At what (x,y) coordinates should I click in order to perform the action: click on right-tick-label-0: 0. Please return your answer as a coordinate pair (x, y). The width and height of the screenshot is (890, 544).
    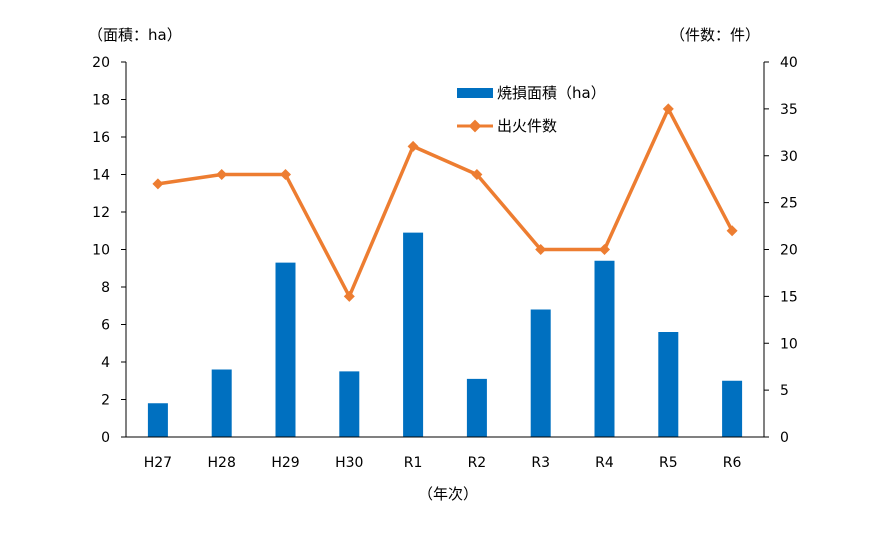
    Looking at the image, I should click on (784, 438).